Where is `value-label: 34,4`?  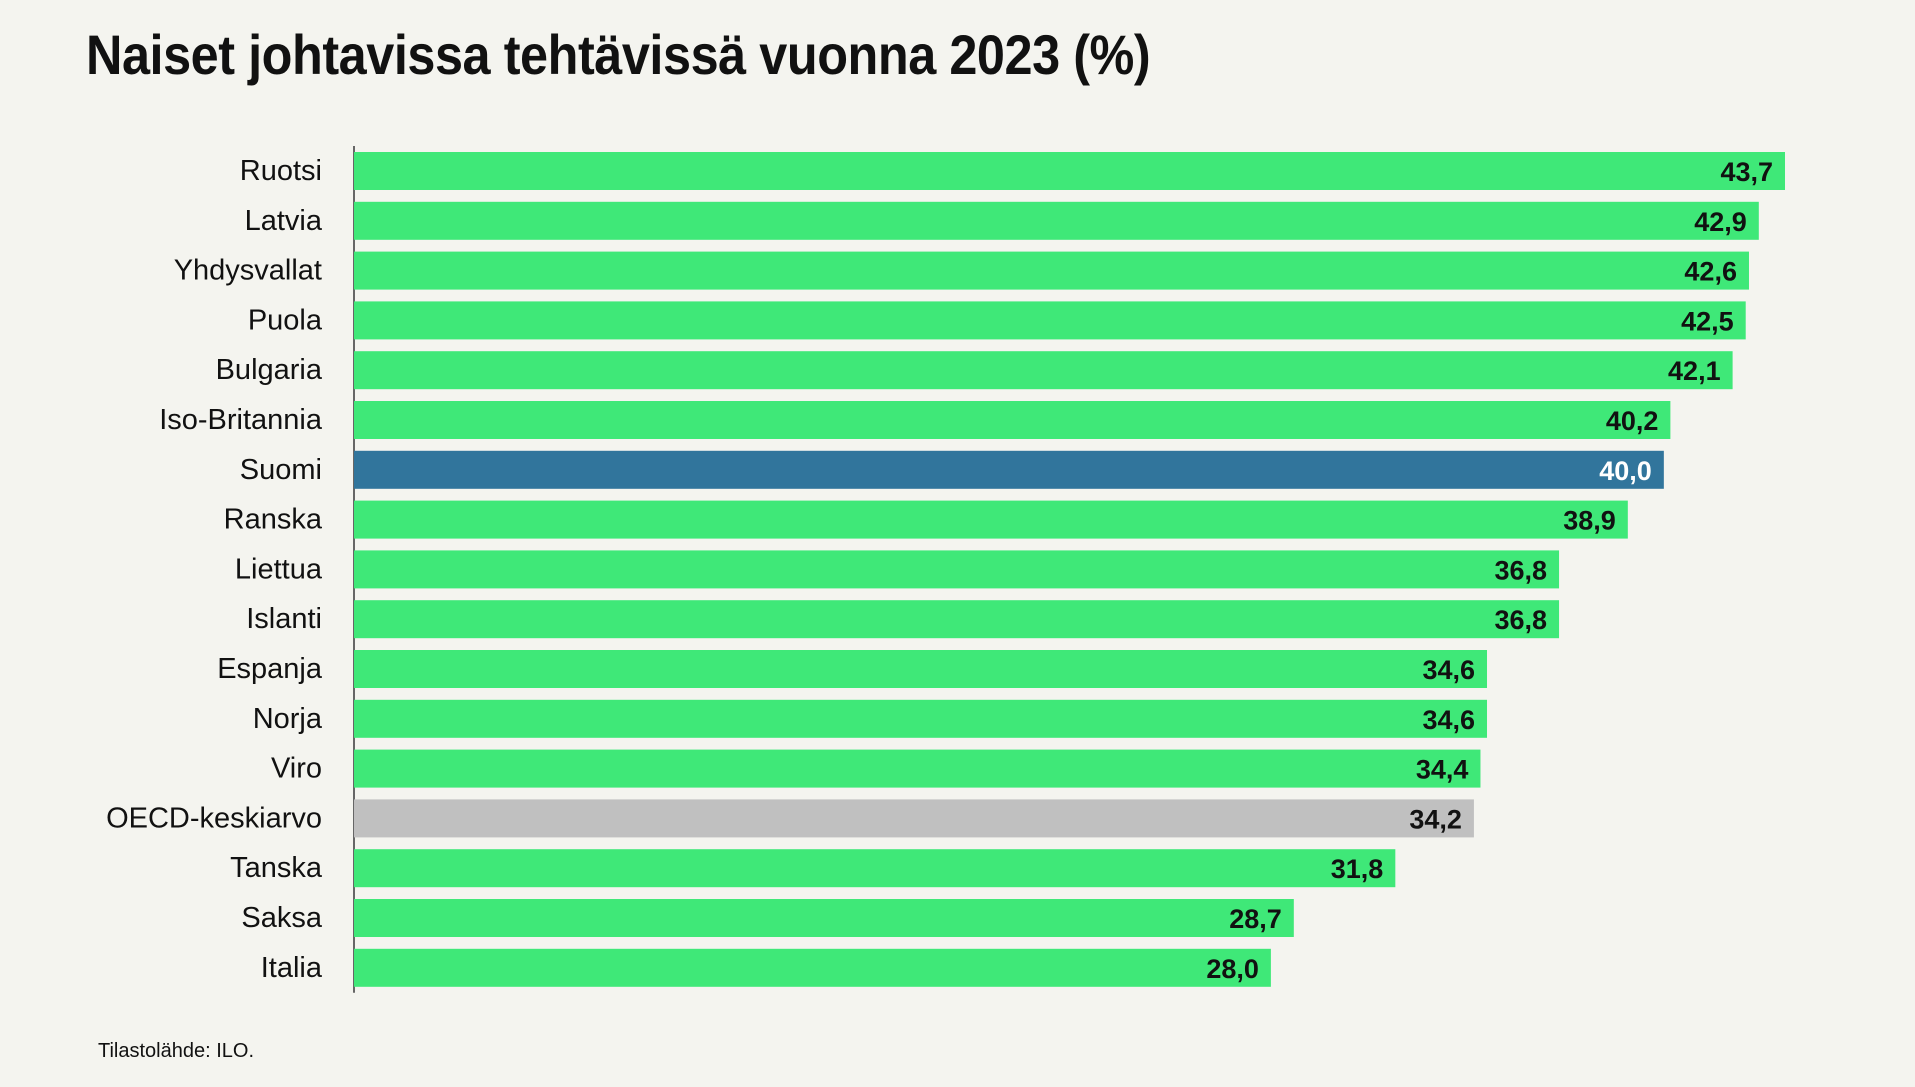
value-label: 34,4 is located at coordinates (1442, 770).